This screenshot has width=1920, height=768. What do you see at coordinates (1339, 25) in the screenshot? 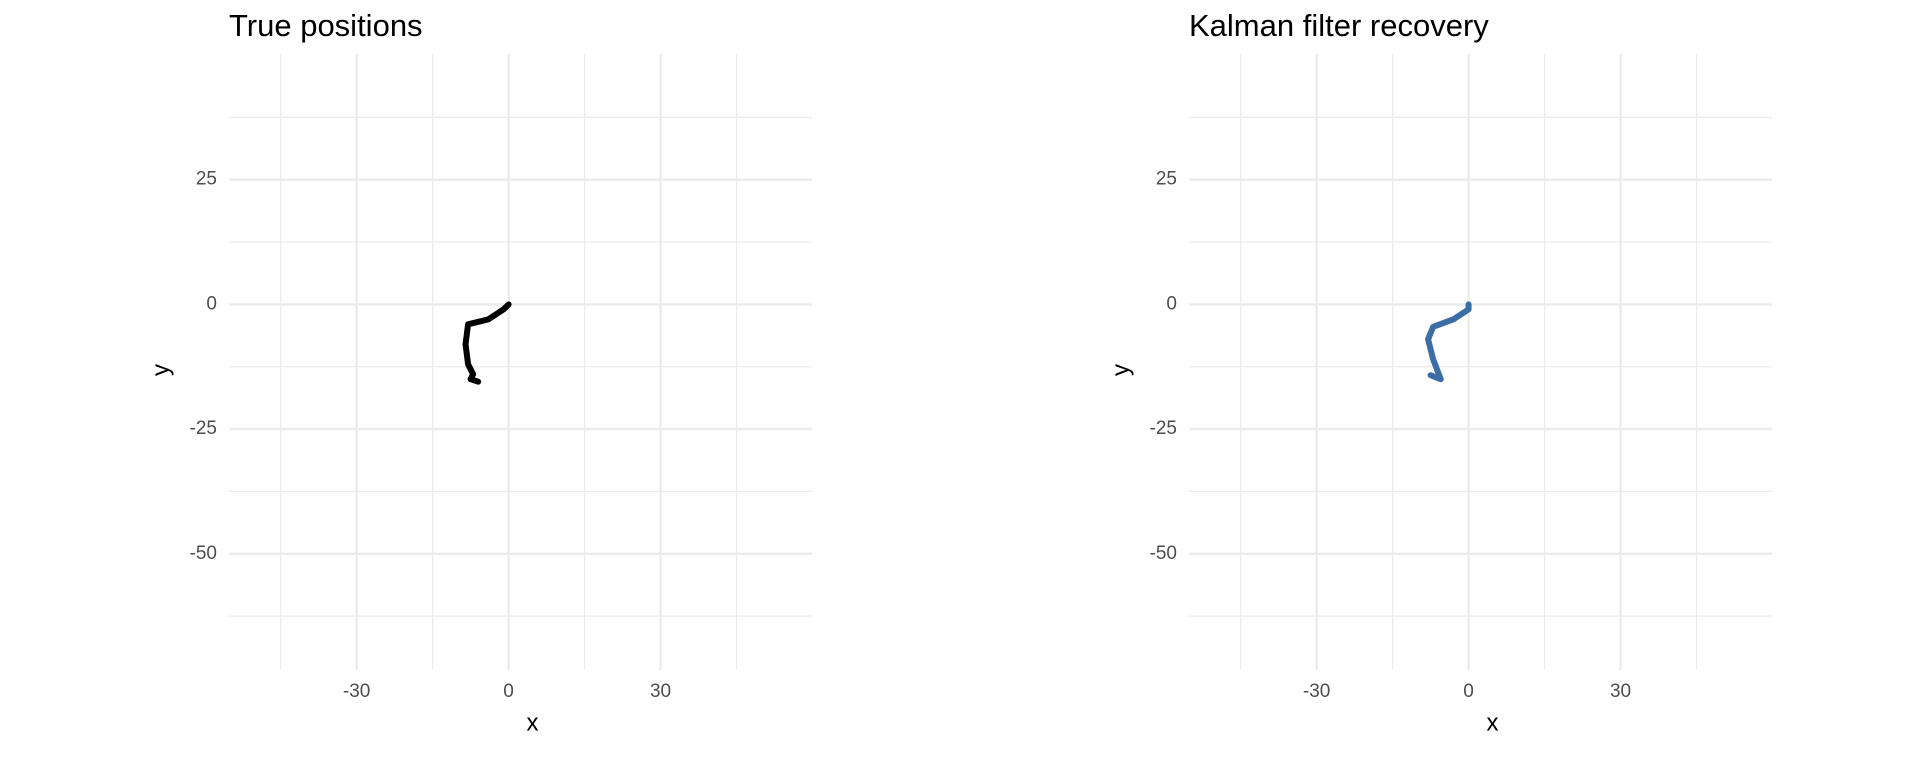
I see `chart-title: Kalman filter recovery` at bounding box center [1339, 25].